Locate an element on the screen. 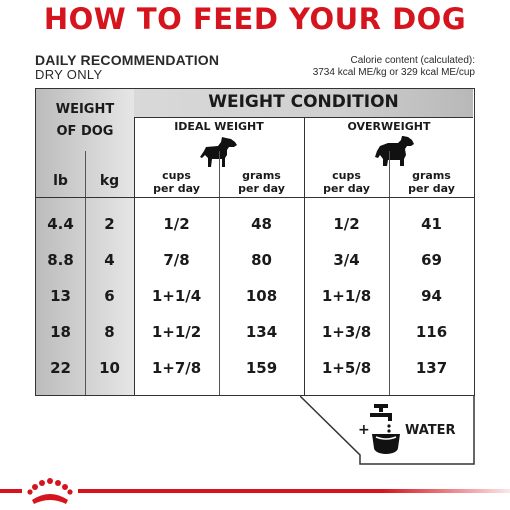  cell-over-grams: 137 is located at coordinates (431, 368).